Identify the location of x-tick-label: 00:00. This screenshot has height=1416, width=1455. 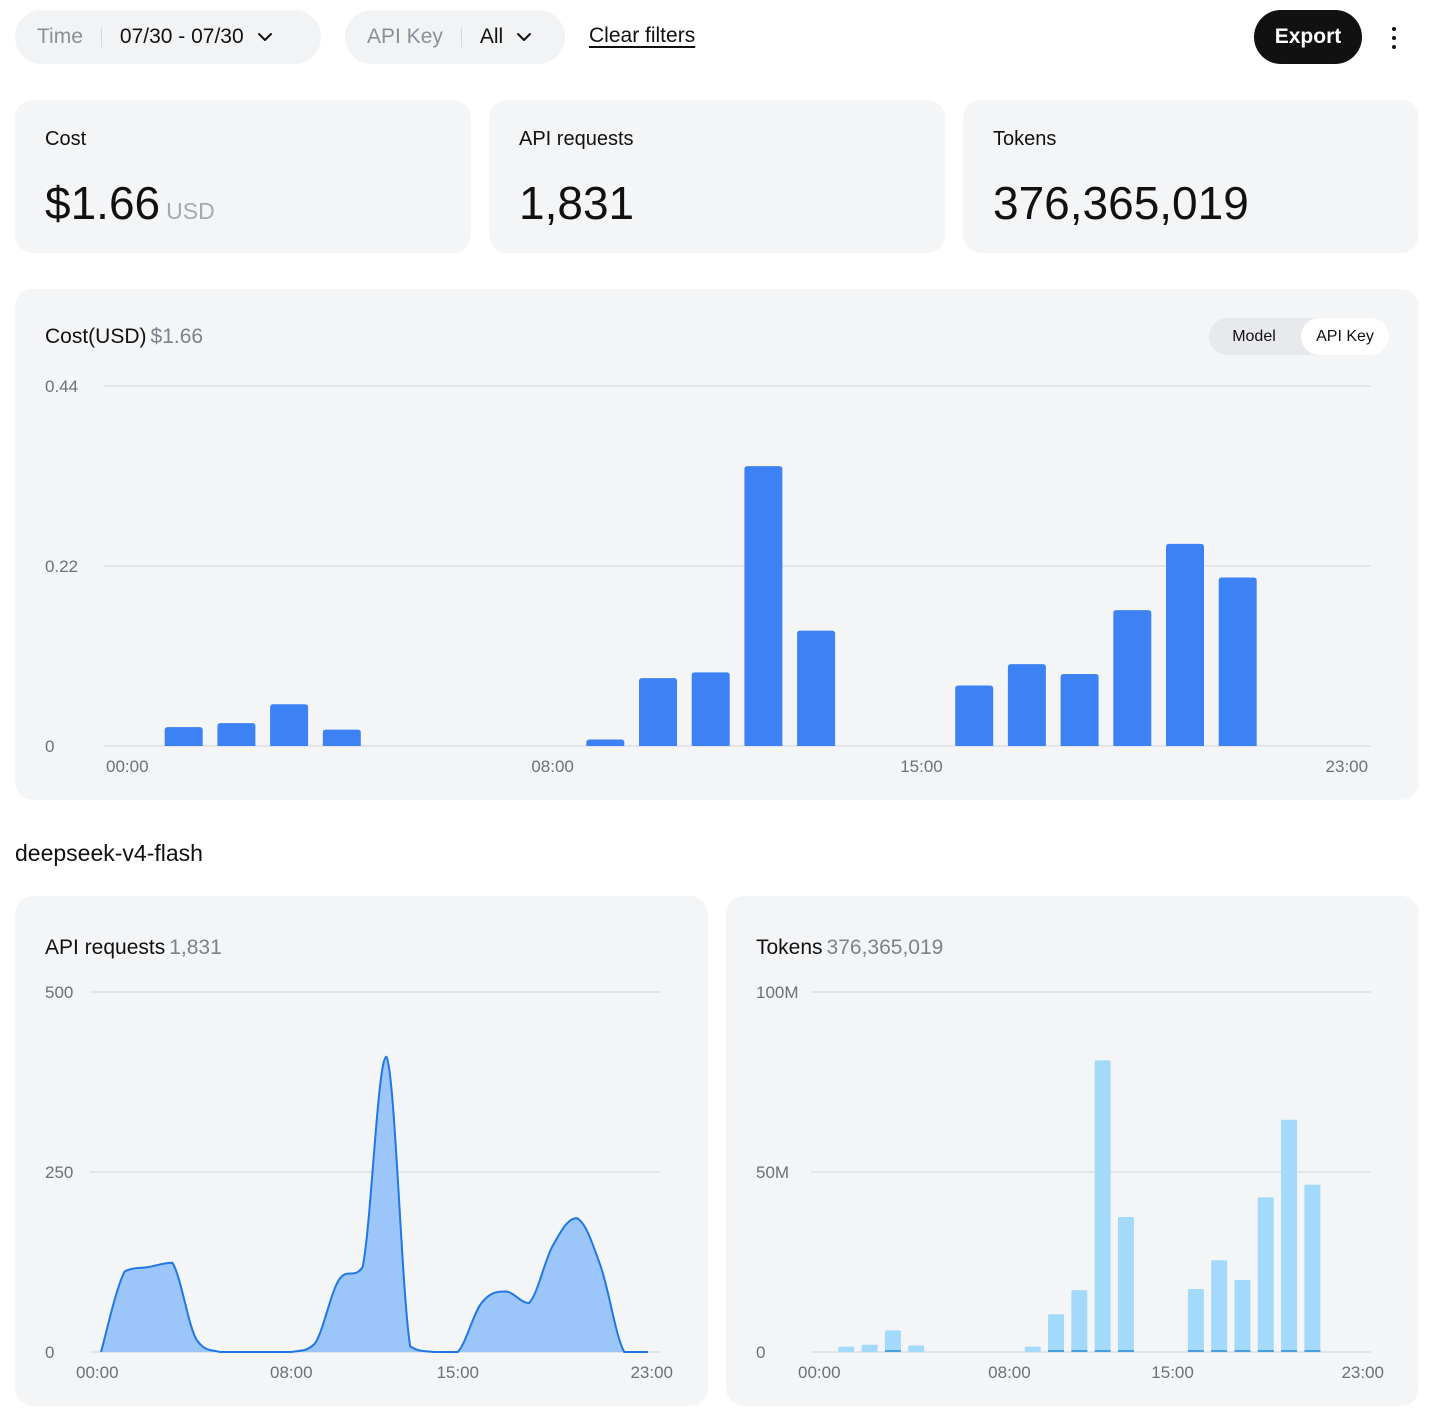
(127, 766).